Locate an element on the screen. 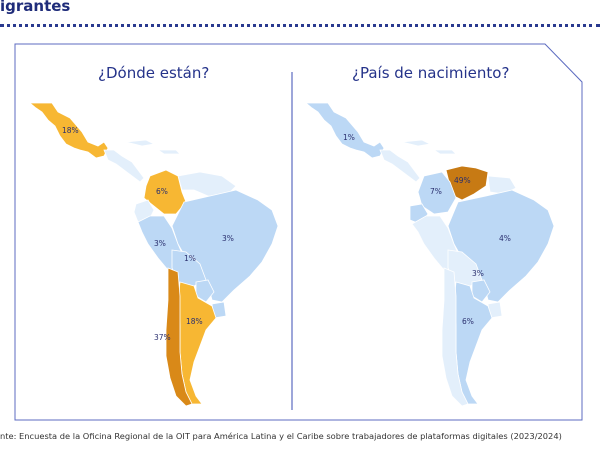 This screenshot has width=600, height=455. label-mexico: 18% is located at coordinates (70, 130).